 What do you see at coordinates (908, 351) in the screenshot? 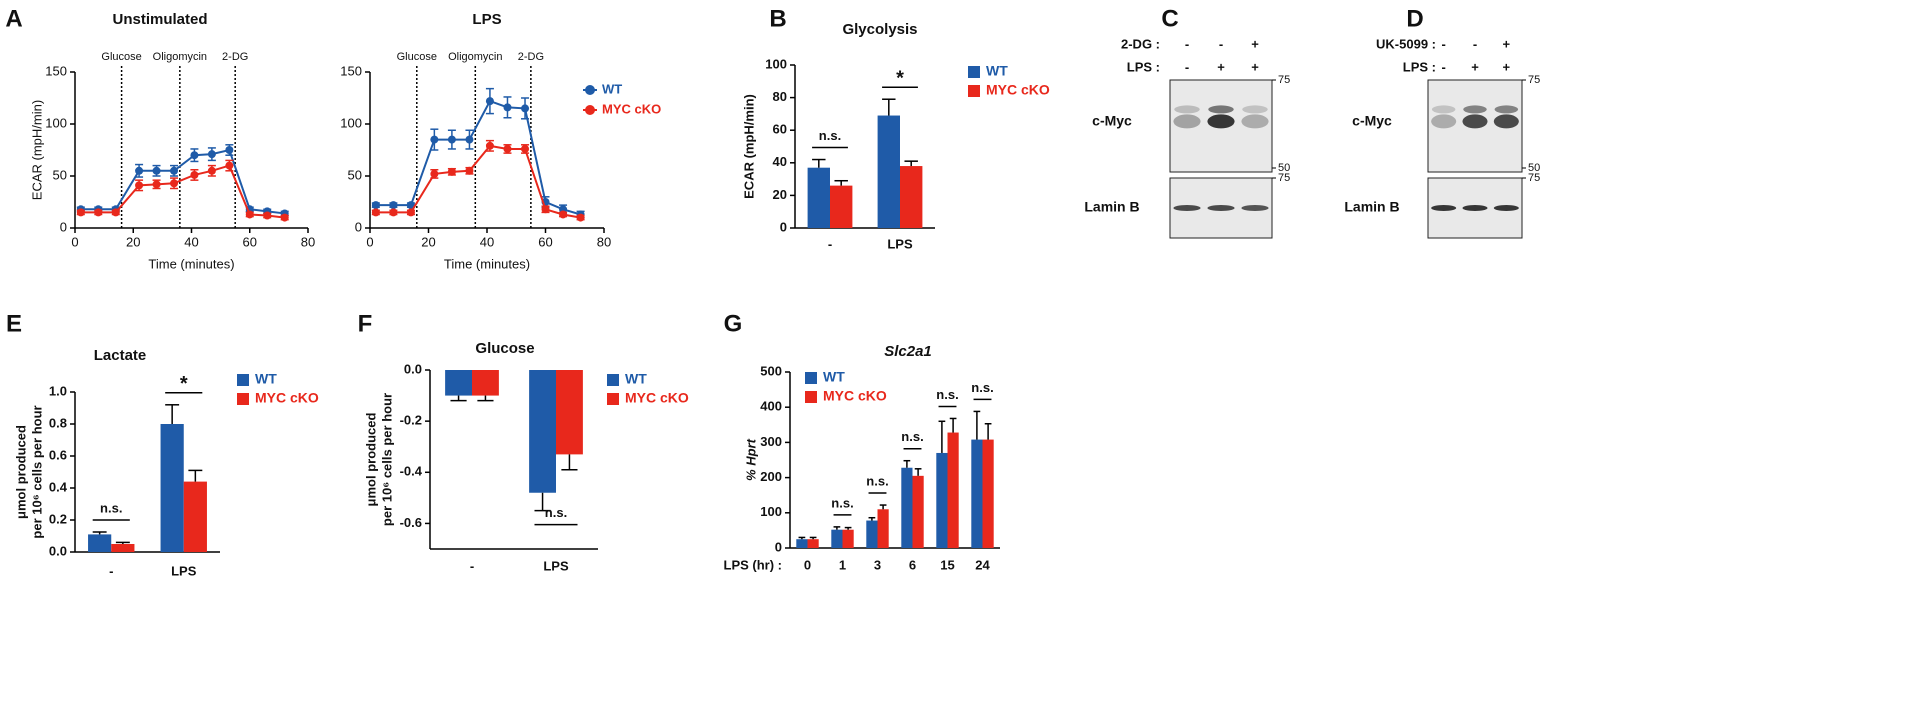
I see `chart-title: Slc2a1` at bounding box center [908, 351].